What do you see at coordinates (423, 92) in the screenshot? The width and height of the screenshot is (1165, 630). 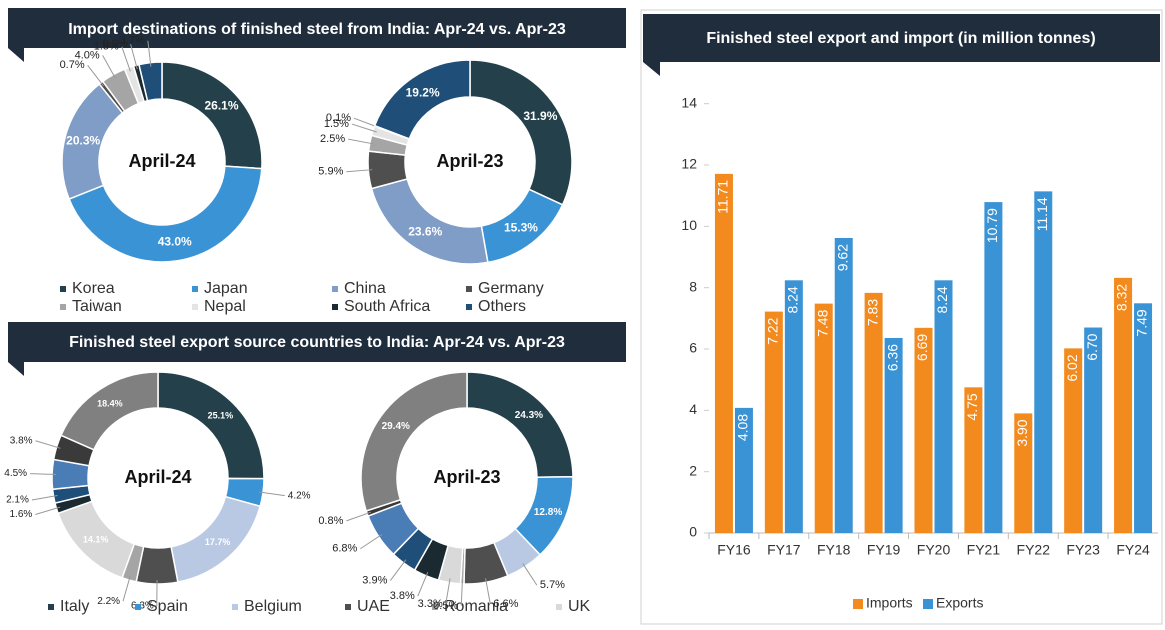 I see `data-label: 19.2%` at bounding box center [423, 92].